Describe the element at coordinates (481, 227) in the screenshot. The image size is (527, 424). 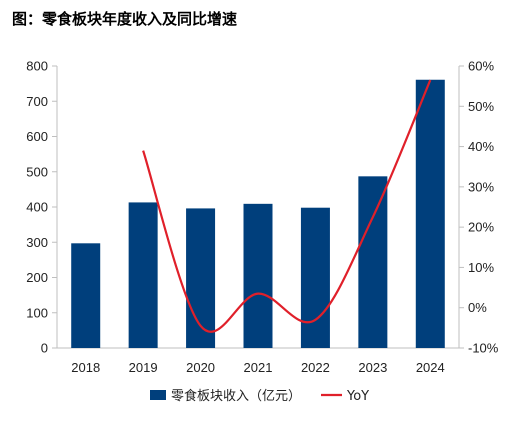
I see `right-tick-label: 20%` at that location.